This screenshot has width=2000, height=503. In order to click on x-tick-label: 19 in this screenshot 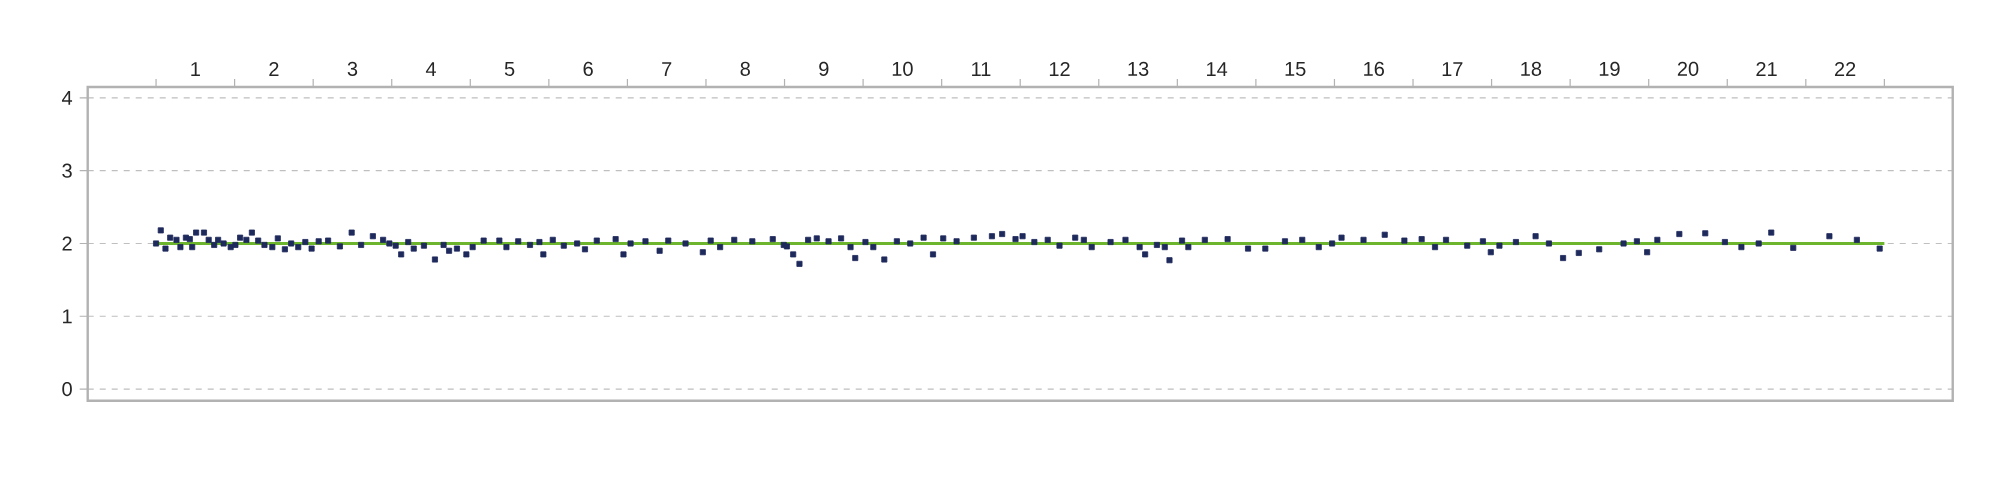, I will do `click(1609, 68)`.